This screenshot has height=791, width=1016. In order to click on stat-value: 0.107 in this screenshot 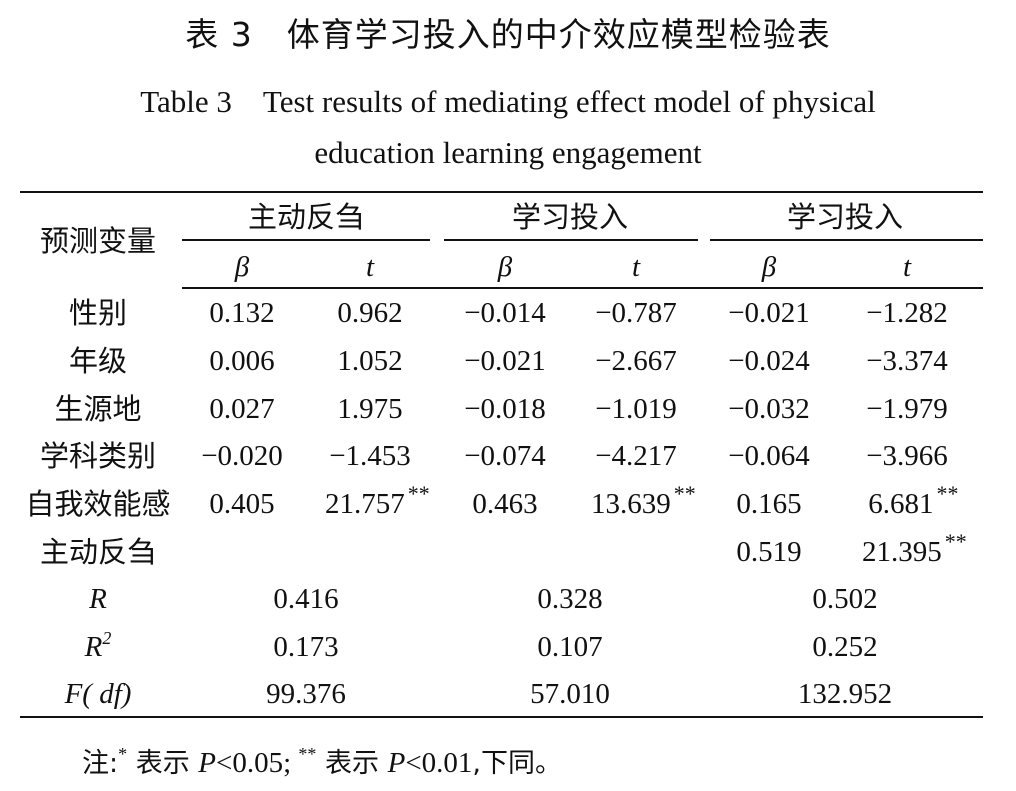, I will do `click(570, 647)`.